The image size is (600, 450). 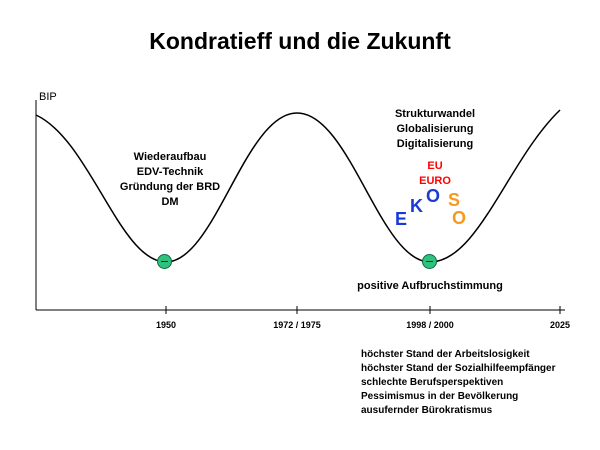 What do you see at coordinates (48, 97) in the screenshot?
I see `y-axis-label: BIP` at bounding box center [48, 97].